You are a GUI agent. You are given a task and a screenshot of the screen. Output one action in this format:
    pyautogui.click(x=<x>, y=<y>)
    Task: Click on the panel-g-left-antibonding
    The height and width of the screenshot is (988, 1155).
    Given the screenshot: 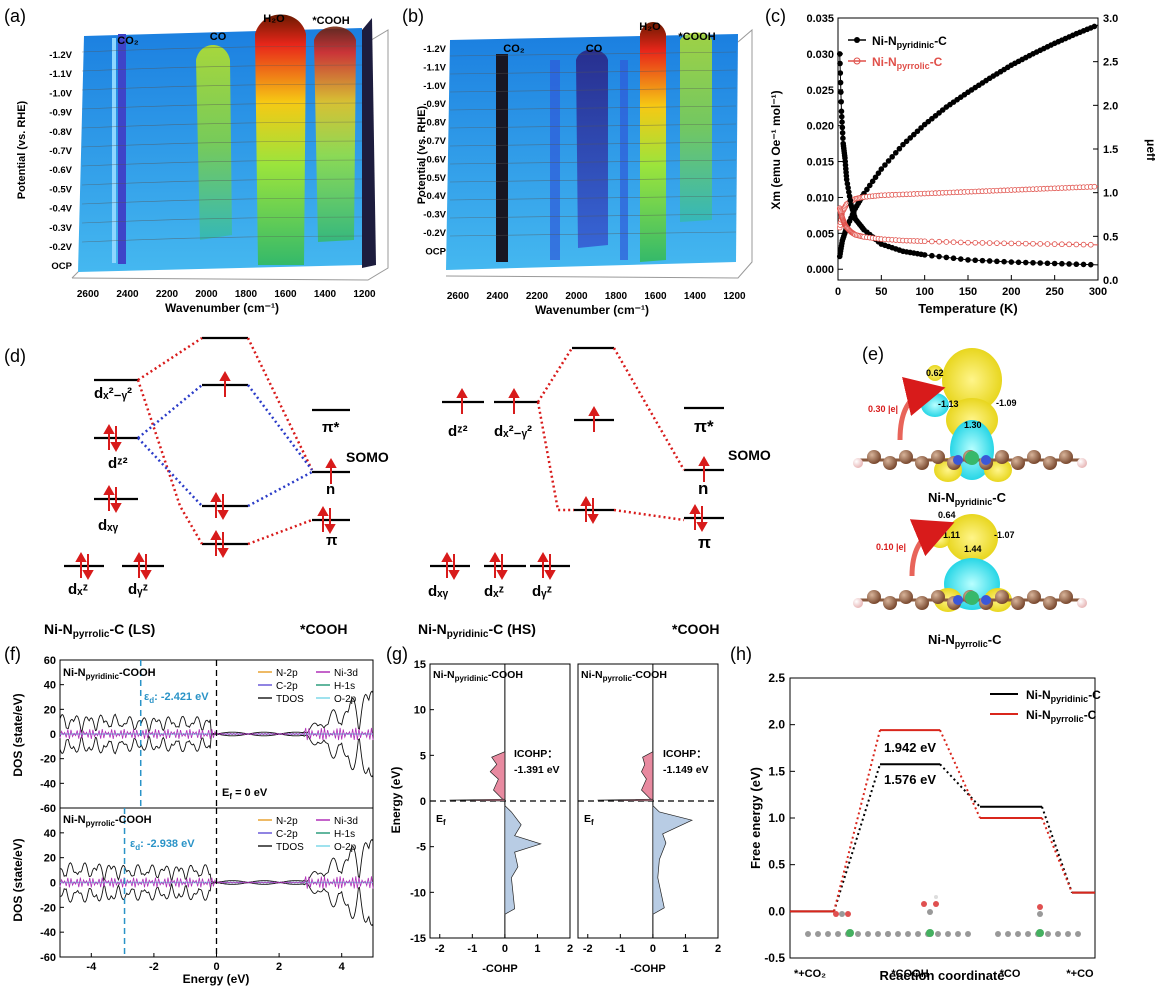 What is the action you would take?
    pyautogui.click(x=497, y=776)
    